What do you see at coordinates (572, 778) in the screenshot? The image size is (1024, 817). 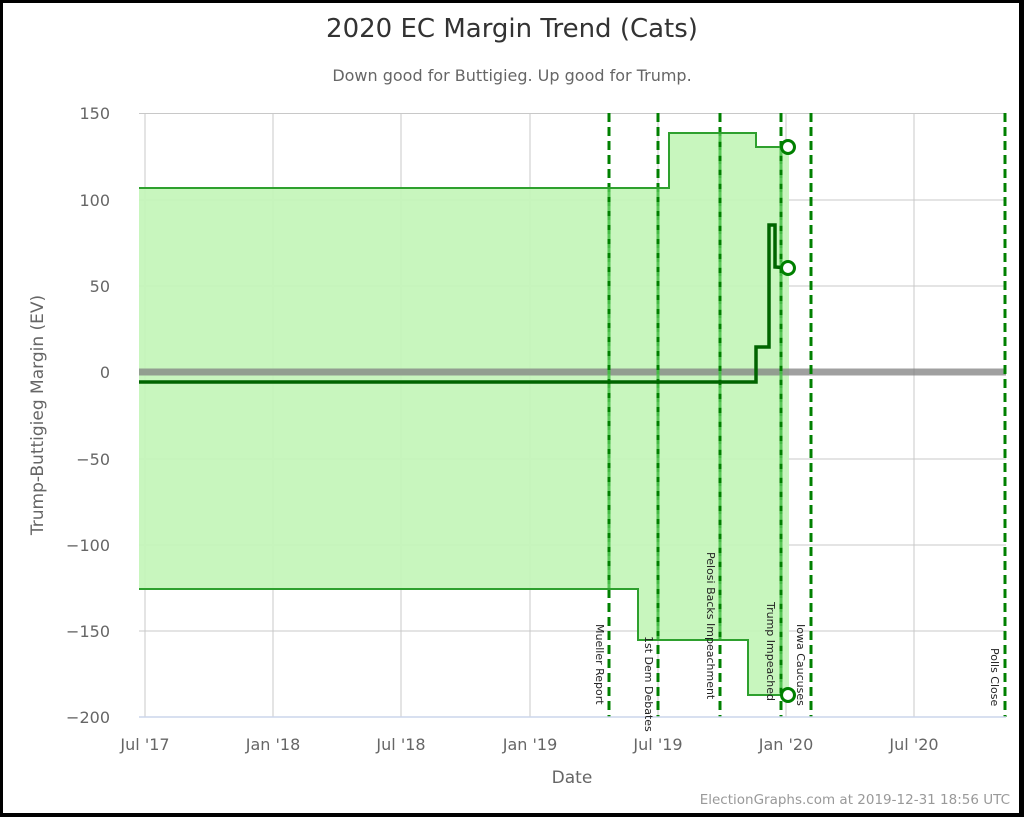 I see `x-axis-title: Date` at bounding box center [572, 778].